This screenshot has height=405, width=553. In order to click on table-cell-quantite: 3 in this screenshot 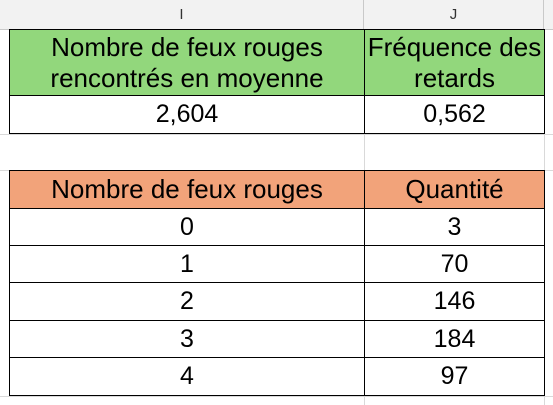, I will do `click(454, 227)`.